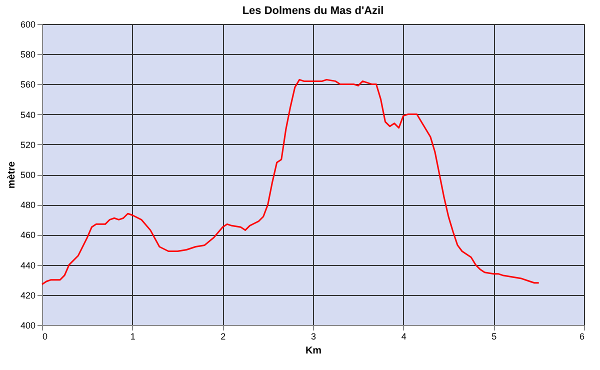 Image resolution: width=600 pixels, height=370 pixels. What do you see at coordinates (28, 325) in the screenshot?
I see `y-tick-label: 400` at bounding box center [28, 325].